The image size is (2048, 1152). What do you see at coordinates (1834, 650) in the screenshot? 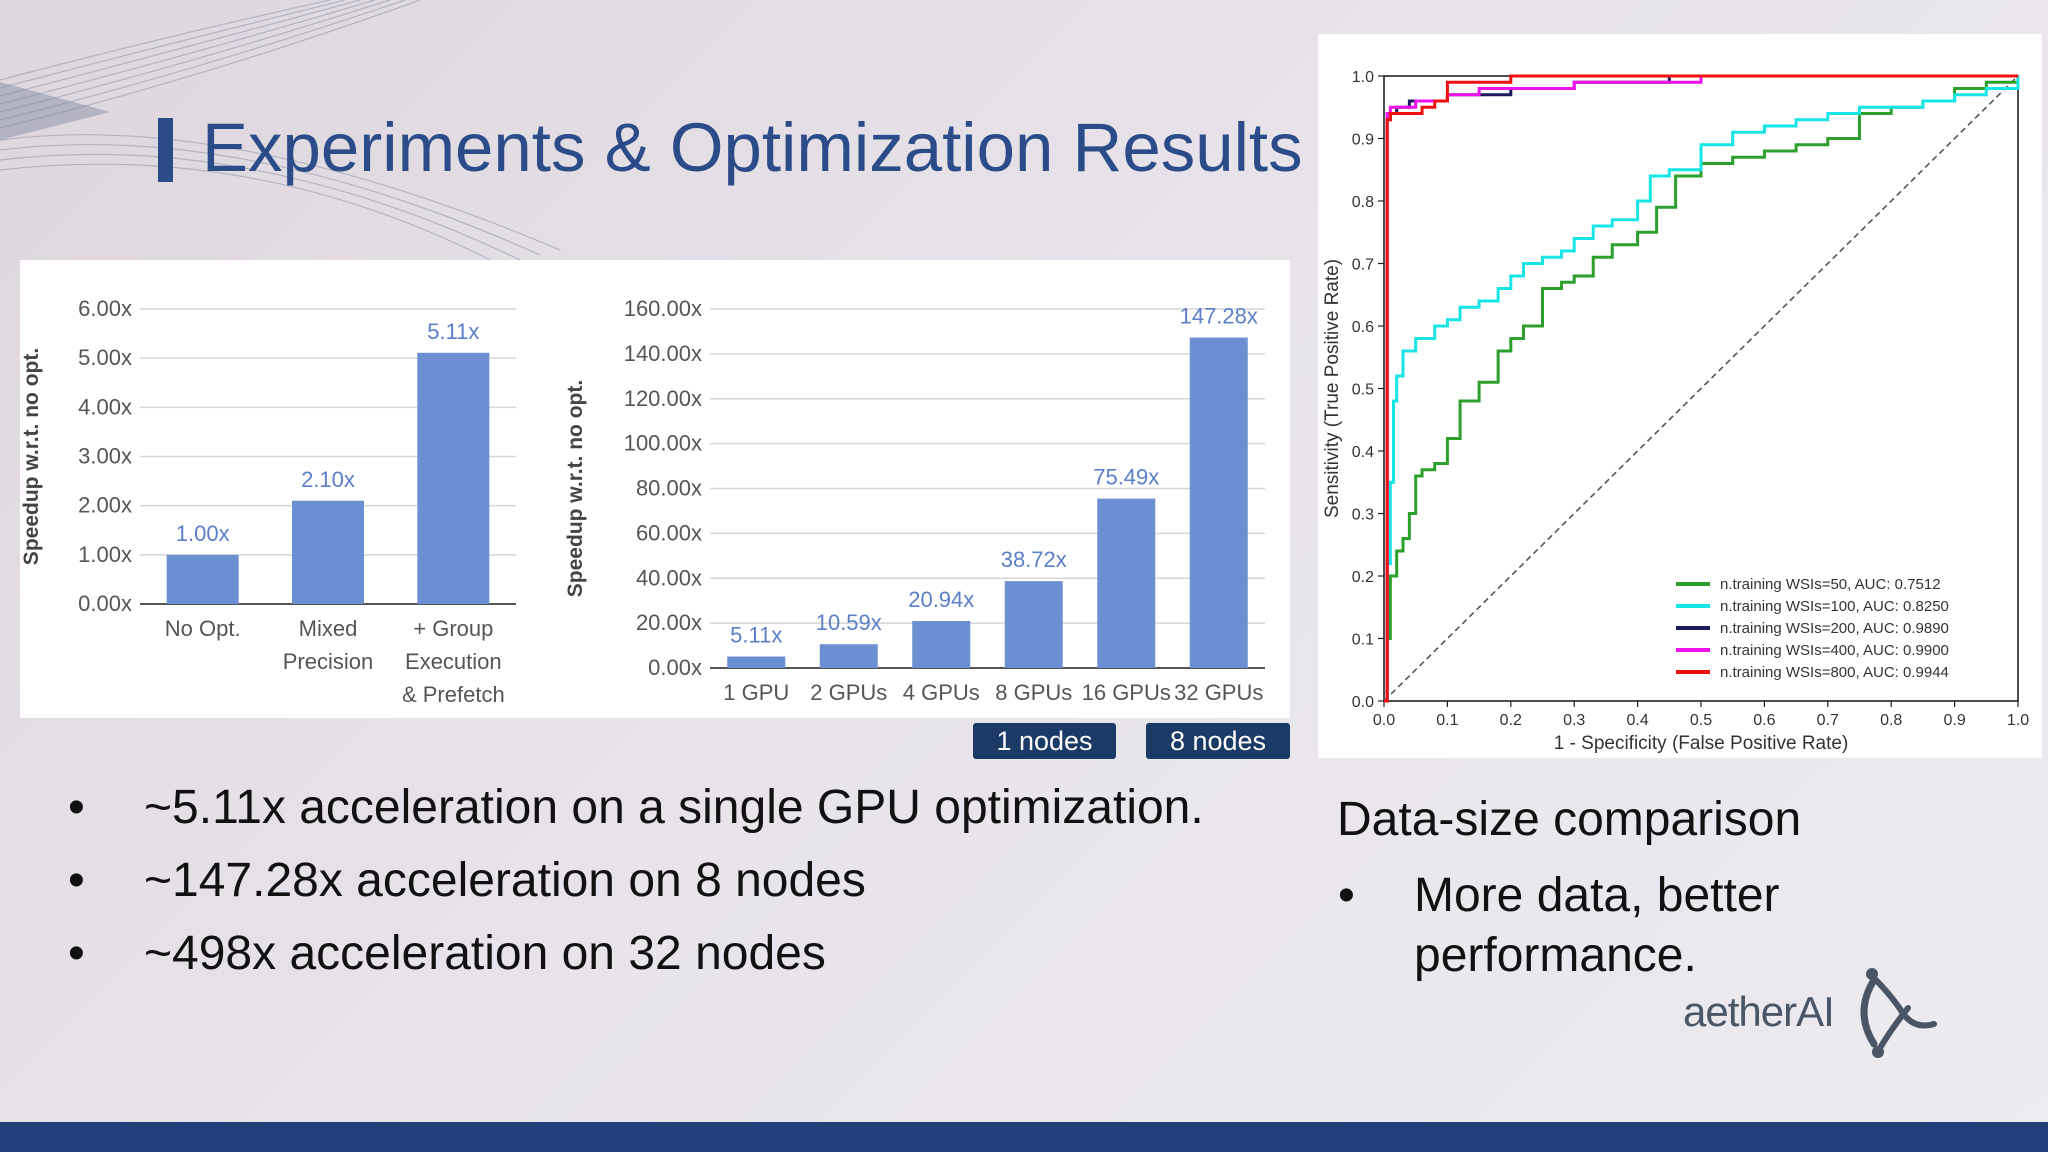
I see `legend-label: n.training WSIs=400, AUC: 0.9900` at bounding box center [1834, 650].